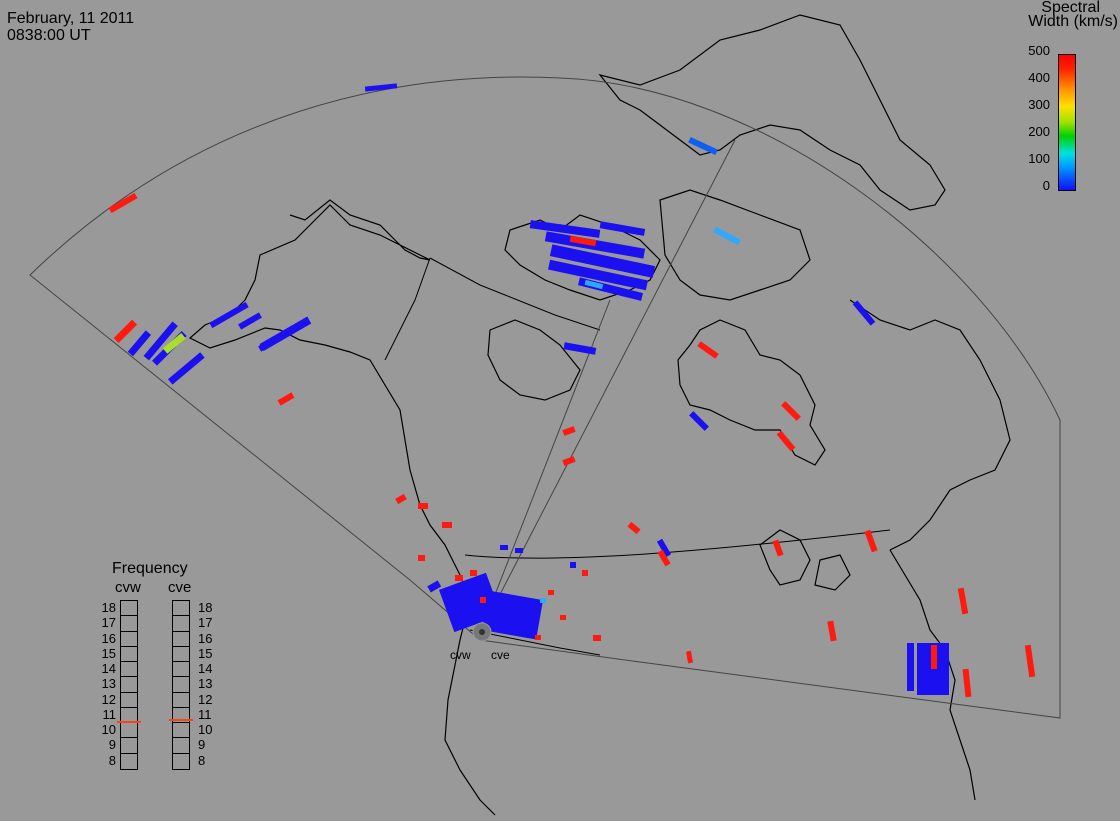  I want to click on colorbar-tick: 500, so click(1039, 50).